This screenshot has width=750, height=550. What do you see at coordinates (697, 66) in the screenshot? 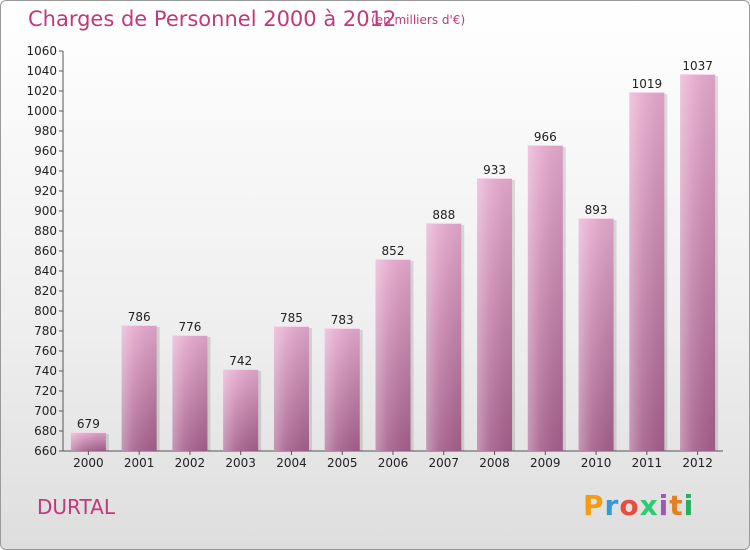
I see `data-label: 1037` at bounding box center [697, 66].